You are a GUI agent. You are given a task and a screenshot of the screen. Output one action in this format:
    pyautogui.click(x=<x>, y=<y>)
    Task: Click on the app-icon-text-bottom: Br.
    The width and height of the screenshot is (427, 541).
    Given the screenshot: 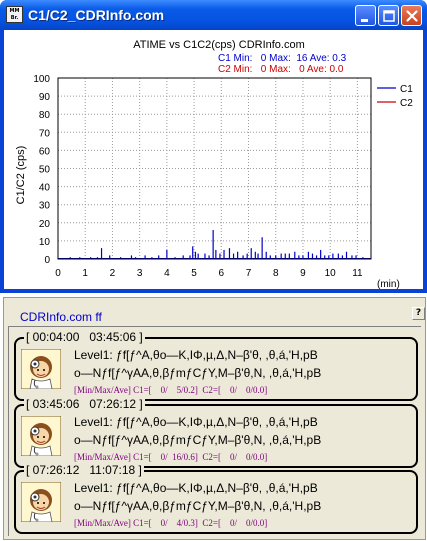 What is the action you would take?
    pyautogui.click(x=14, y=18)
    